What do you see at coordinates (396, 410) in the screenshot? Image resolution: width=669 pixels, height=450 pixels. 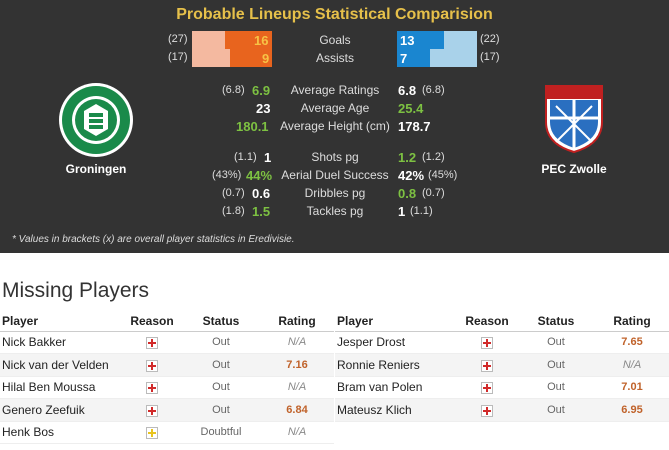 I see `player-name: Mateusz Klich` at bounding box center [396, 410].